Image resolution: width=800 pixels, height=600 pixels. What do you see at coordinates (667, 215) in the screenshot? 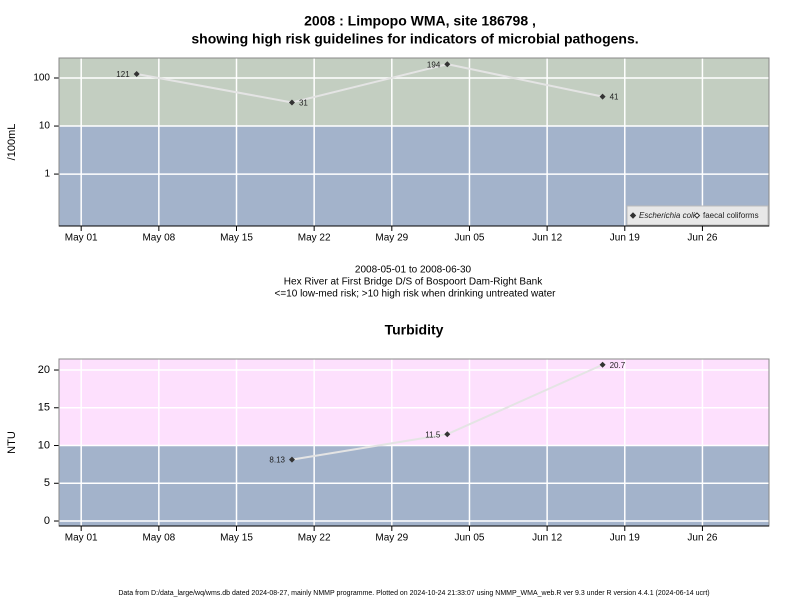
I see `legend-label: Escherichia coli` at bounding box center [667, 215].